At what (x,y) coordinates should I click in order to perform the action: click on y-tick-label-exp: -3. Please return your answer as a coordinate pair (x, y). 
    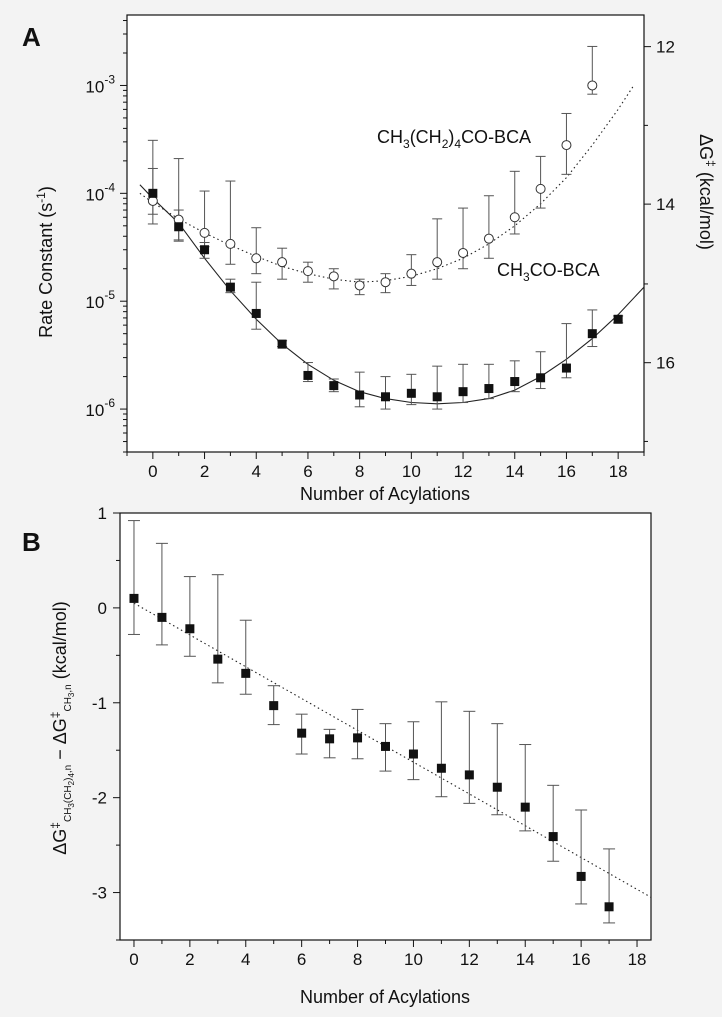
    Looking at the image, I should click on (109, 79).